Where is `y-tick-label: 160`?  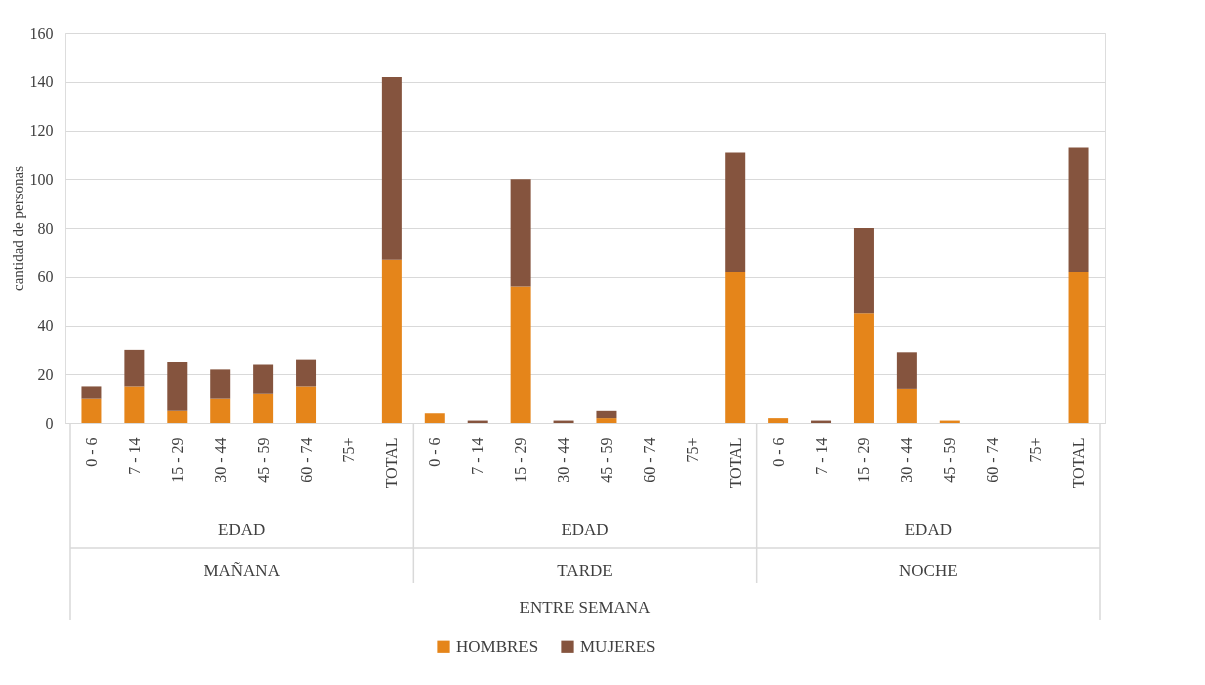
y-tick-label: 160 is located at coordinates (41, 33).